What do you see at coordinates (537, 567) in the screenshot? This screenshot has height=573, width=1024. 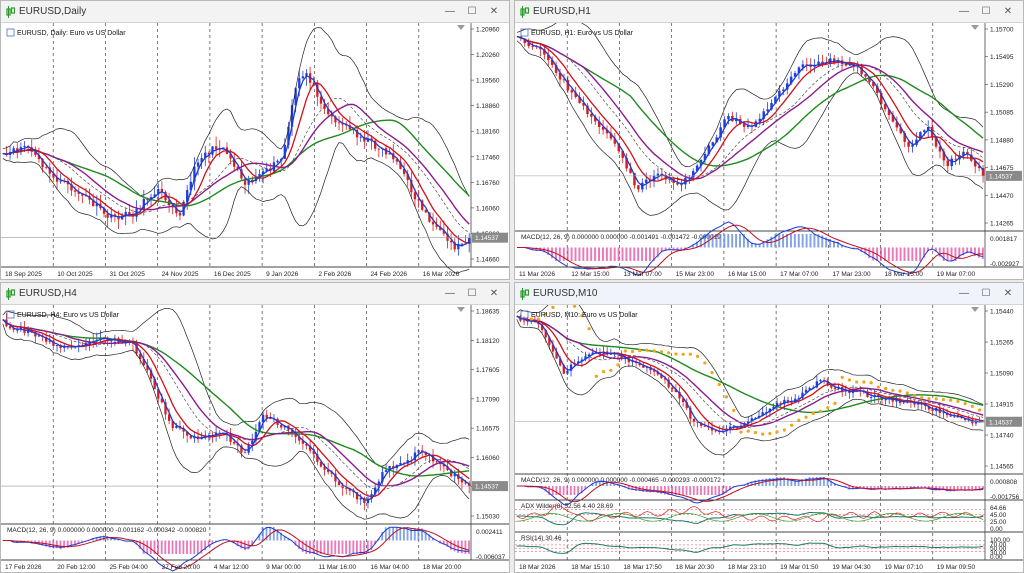 I see `time-axis-label: 18 Mar 2026` at bounding box center [537, 567].